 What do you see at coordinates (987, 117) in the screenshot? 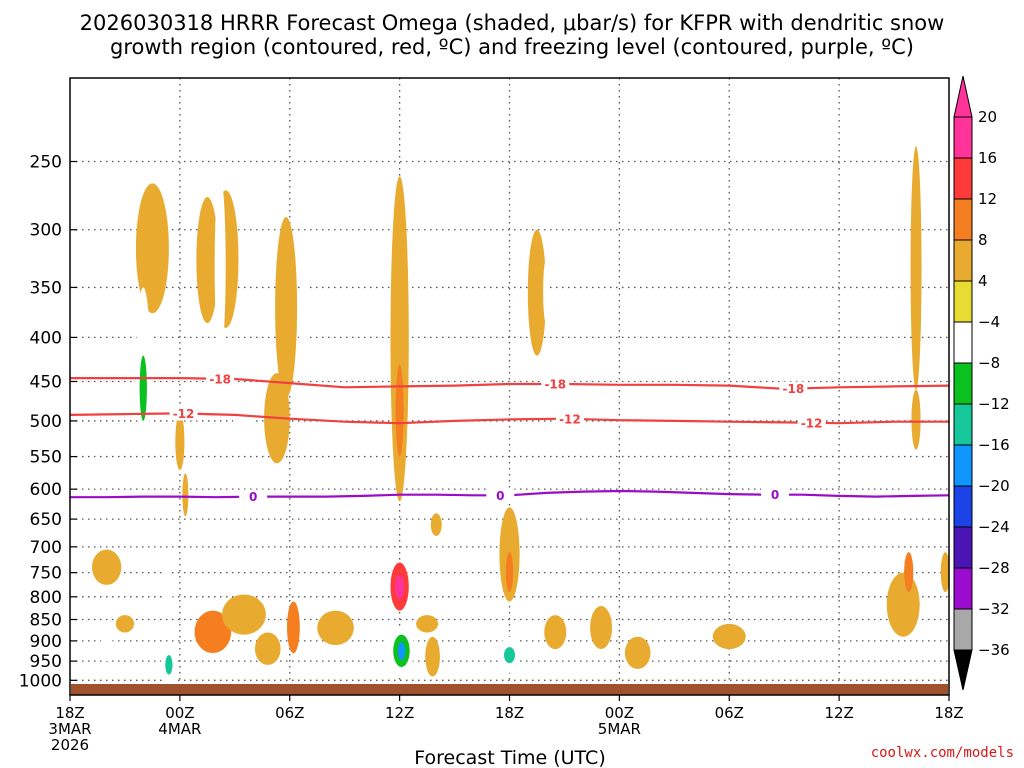
I see `colorbar-label: 20` at bounding box center [987, 117].